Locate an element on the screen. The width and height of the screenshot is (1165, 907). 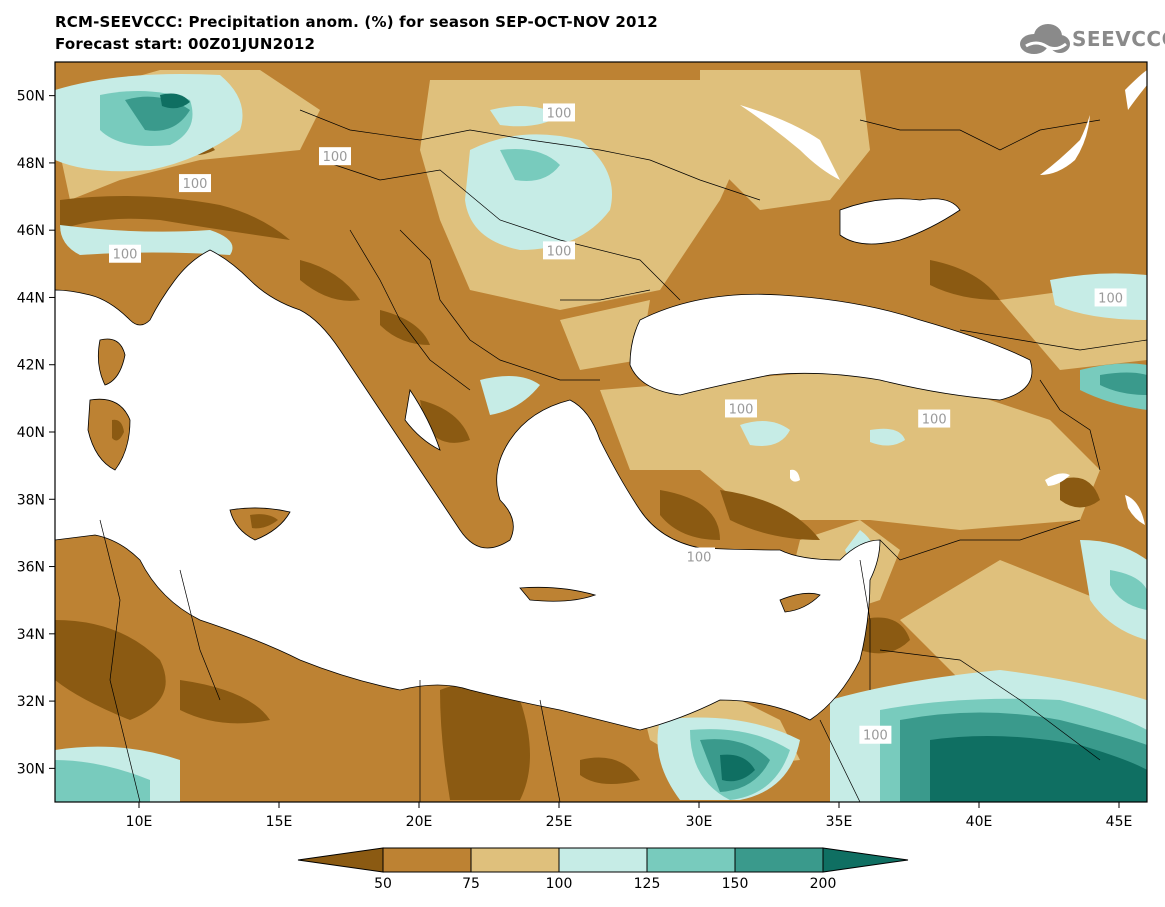
forecast-start-label: Forecast start: 00Z01JUN2012 is located at coordinates (185, 44).